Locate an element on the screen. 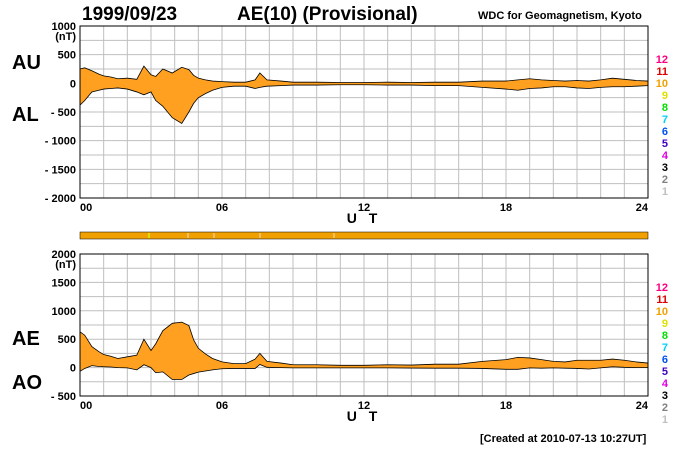  series-line-ao is located at coordinates (363, 372).